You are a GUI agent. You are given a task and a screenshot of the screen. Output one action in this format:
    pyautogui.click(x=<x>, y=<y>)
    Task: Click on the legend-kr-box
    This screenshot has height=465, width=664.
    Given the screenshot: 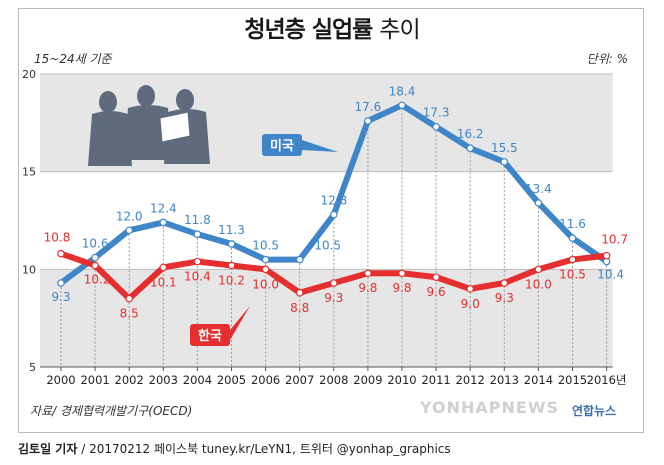 What is the action you would take?
    pyautogui.click(x=210, y=335)
    